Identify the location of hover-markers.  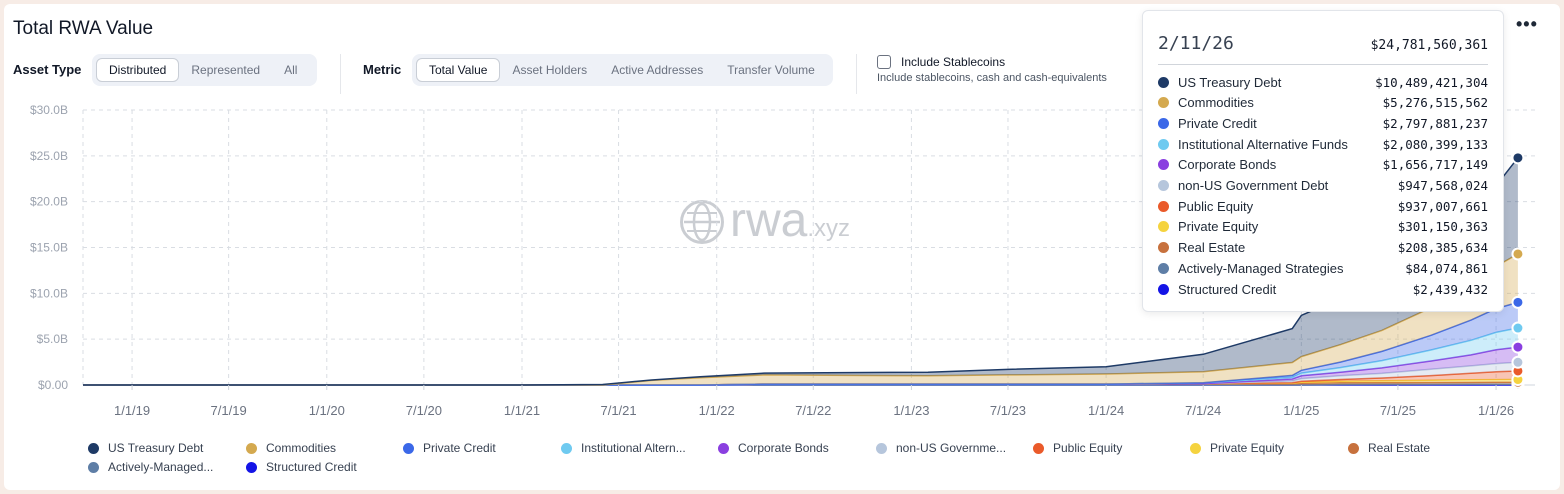
(1518, 271).